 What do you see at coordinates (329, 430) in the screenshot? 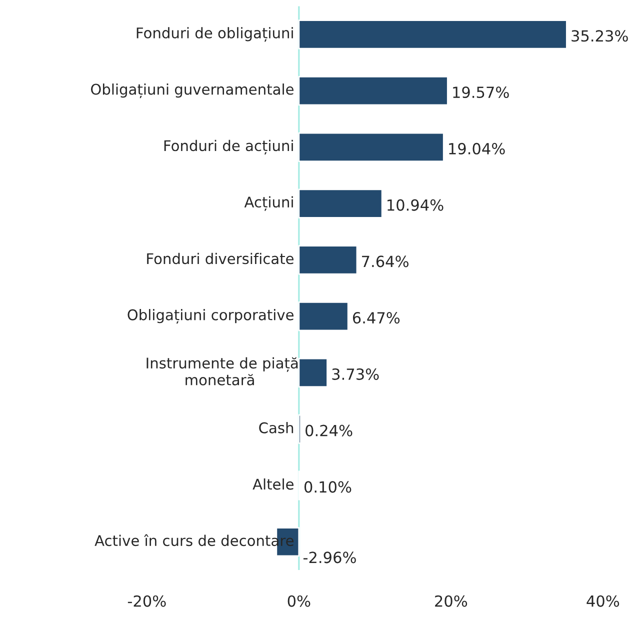
I see `data-label: 0.24%` at bounding box center [329, 430].